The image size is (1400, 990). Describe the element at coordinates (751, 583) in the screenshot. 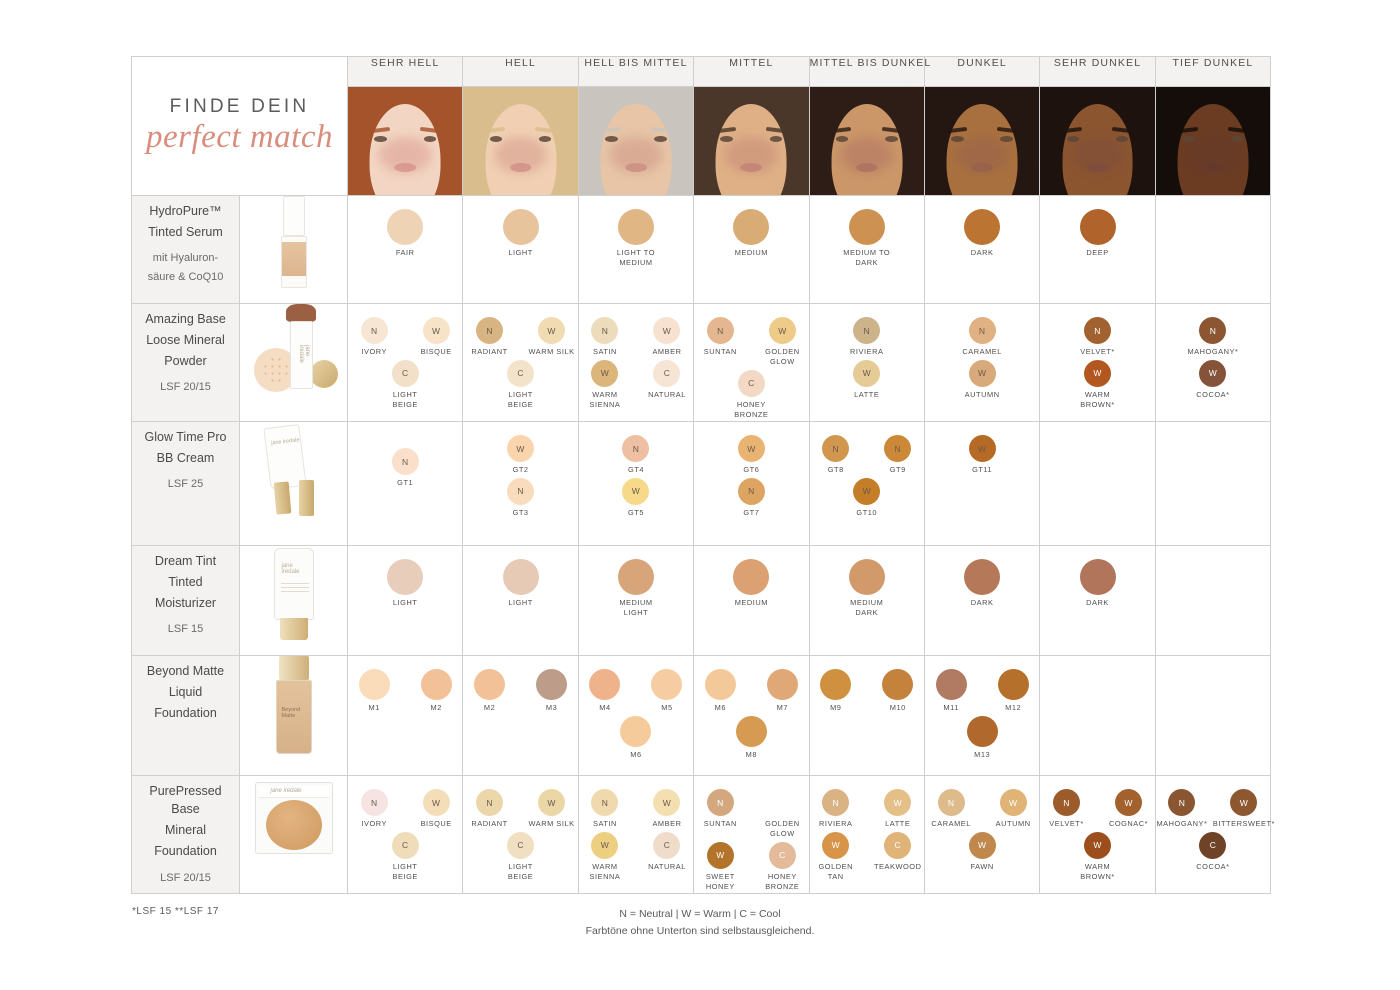

I see `shade-swatch: MEDIUM` at that location.